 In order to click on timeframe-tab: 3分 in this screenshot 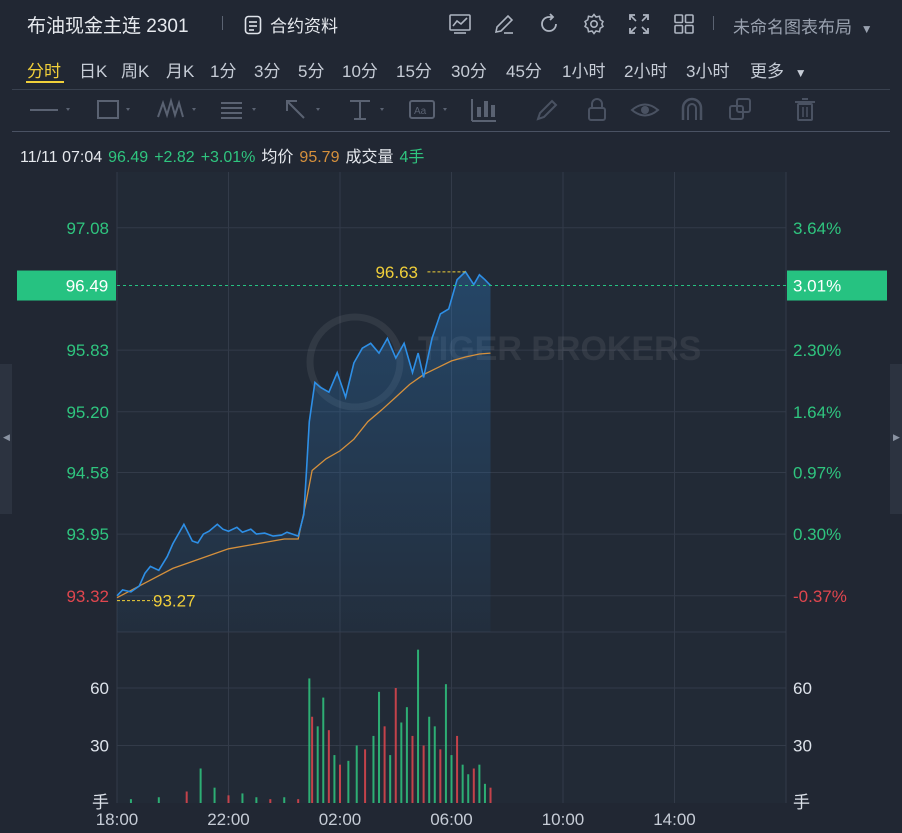, I will do `click(267, 71)`.